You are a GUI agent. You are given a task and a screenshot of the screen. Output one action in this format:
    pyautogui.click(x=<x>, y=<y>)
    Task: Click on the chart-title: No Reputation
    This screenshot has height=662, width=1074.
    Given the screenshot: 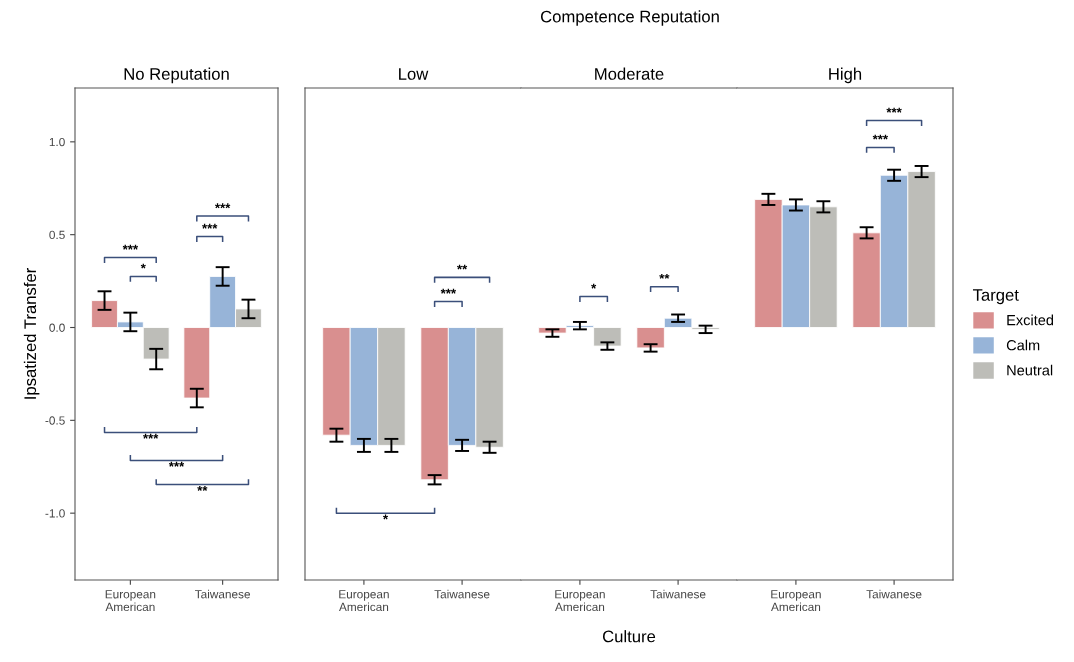 What is the action you would take?
    pyautogui.click(x=176, y=75)
    